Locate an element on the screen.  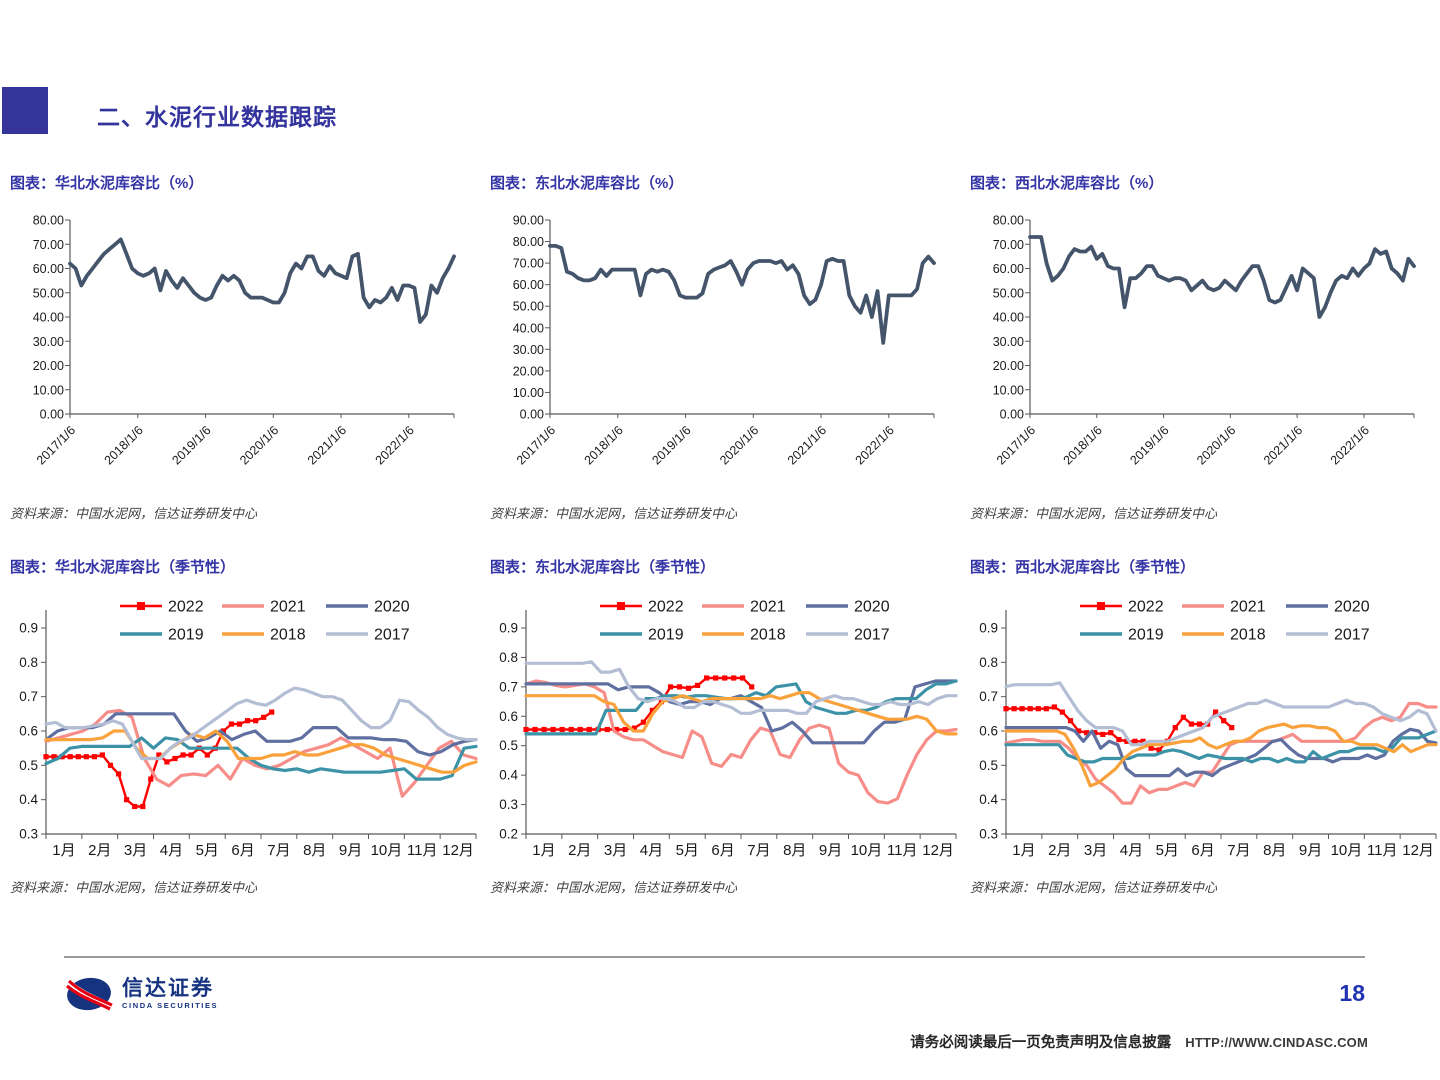
chart-title: 图表：西北水泥库容比（%） is located at coordinates (1067, 183).